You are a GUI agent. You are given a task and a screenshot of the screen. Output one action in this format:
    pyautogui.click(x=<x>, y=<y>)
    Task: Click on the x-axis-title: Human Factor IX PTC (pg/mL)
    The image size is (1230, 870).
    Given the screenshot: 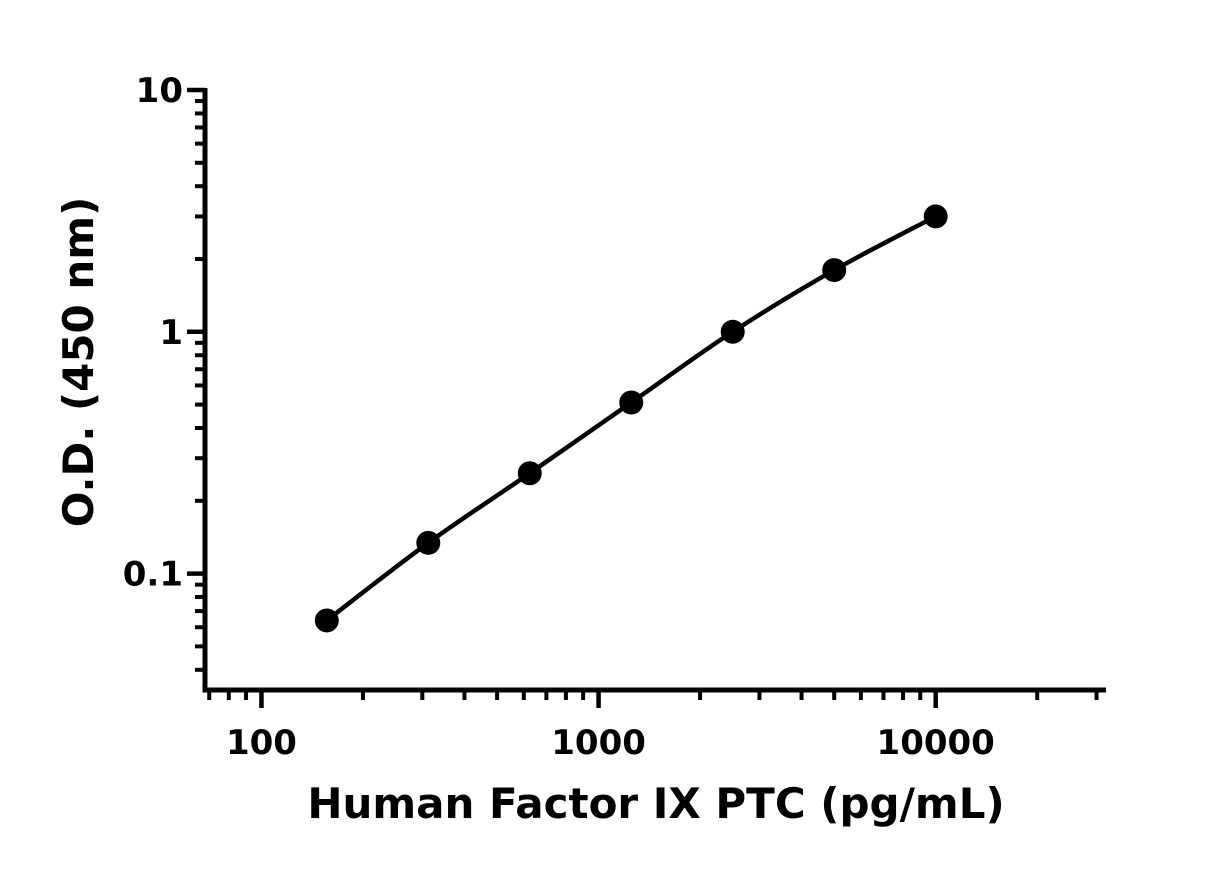 What is the action you would take?
    pyautogui.click(x=655, y=803)
    